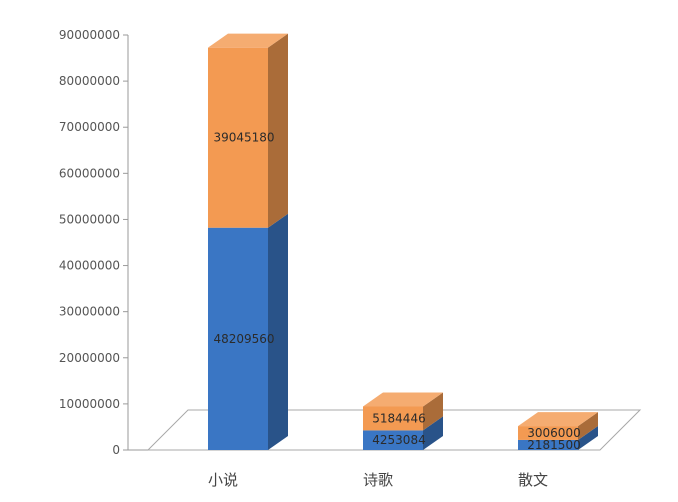  I want to click on y-axis-tick-label: 40000000, so click(89, 266).